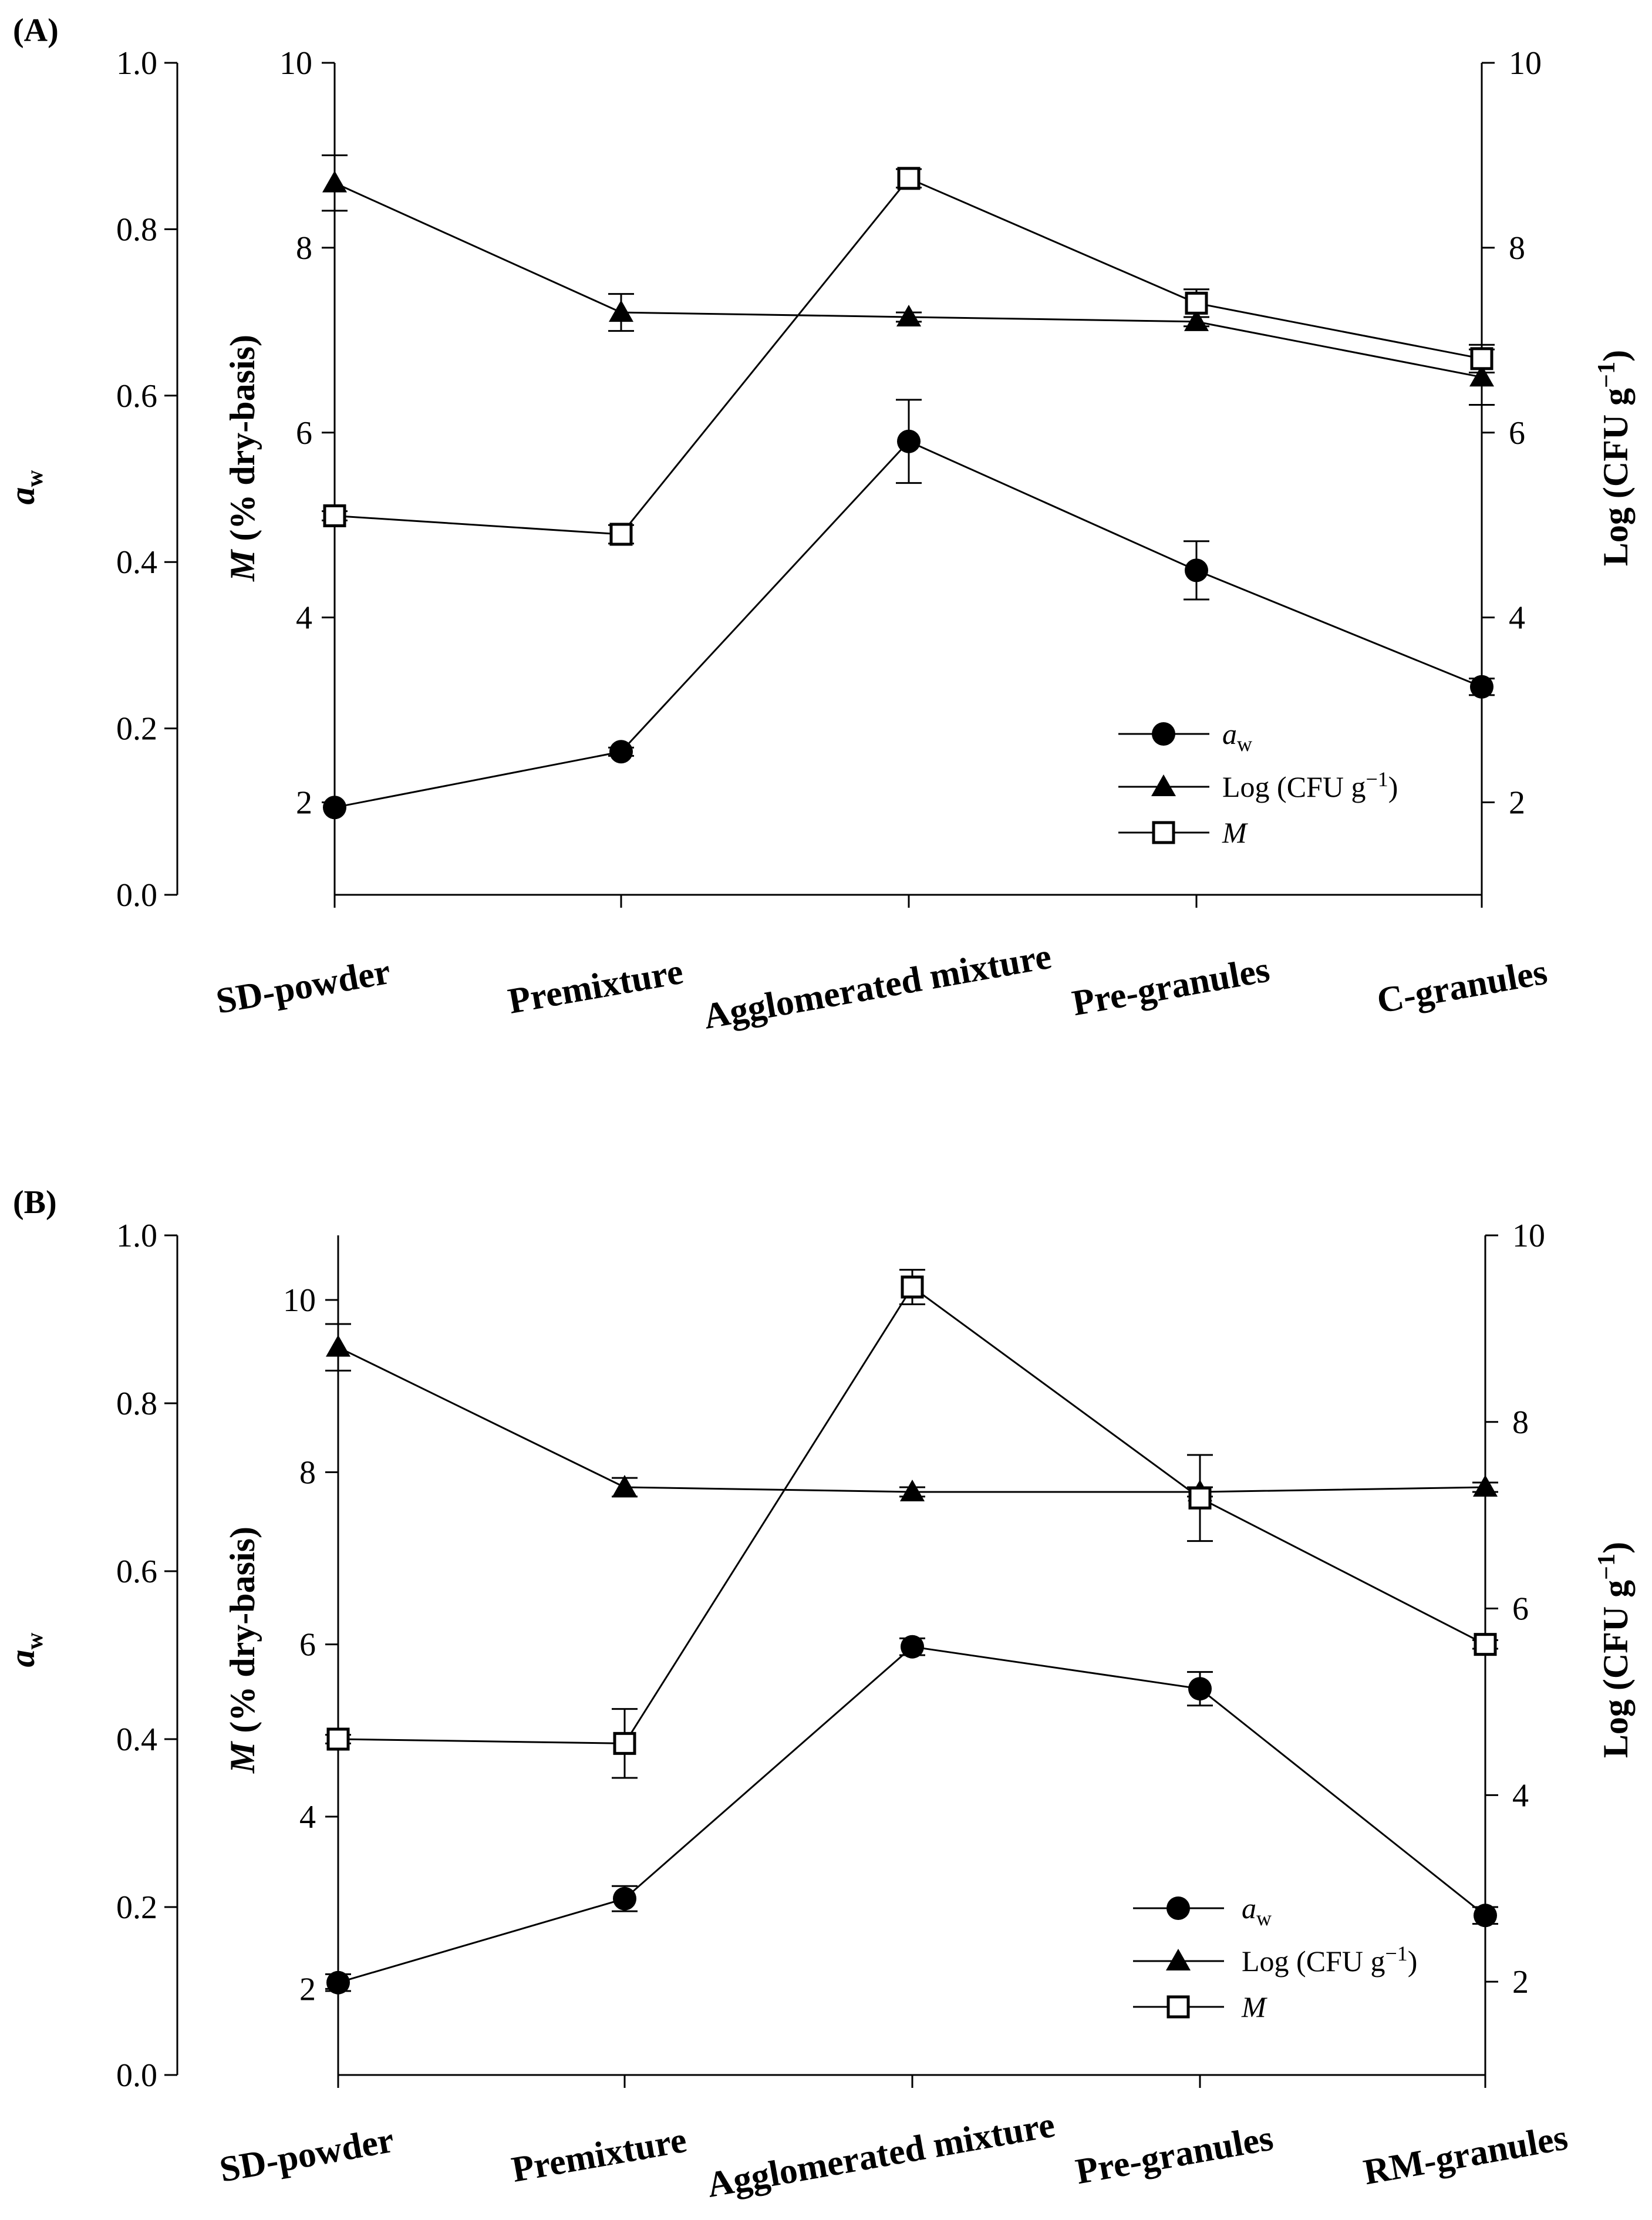 This screenshot has height=2220, width=1652. Describe the element at coordinates (136, 397) in the screenshot. I see `outer-axis-tick-label: 0.6` at that location.